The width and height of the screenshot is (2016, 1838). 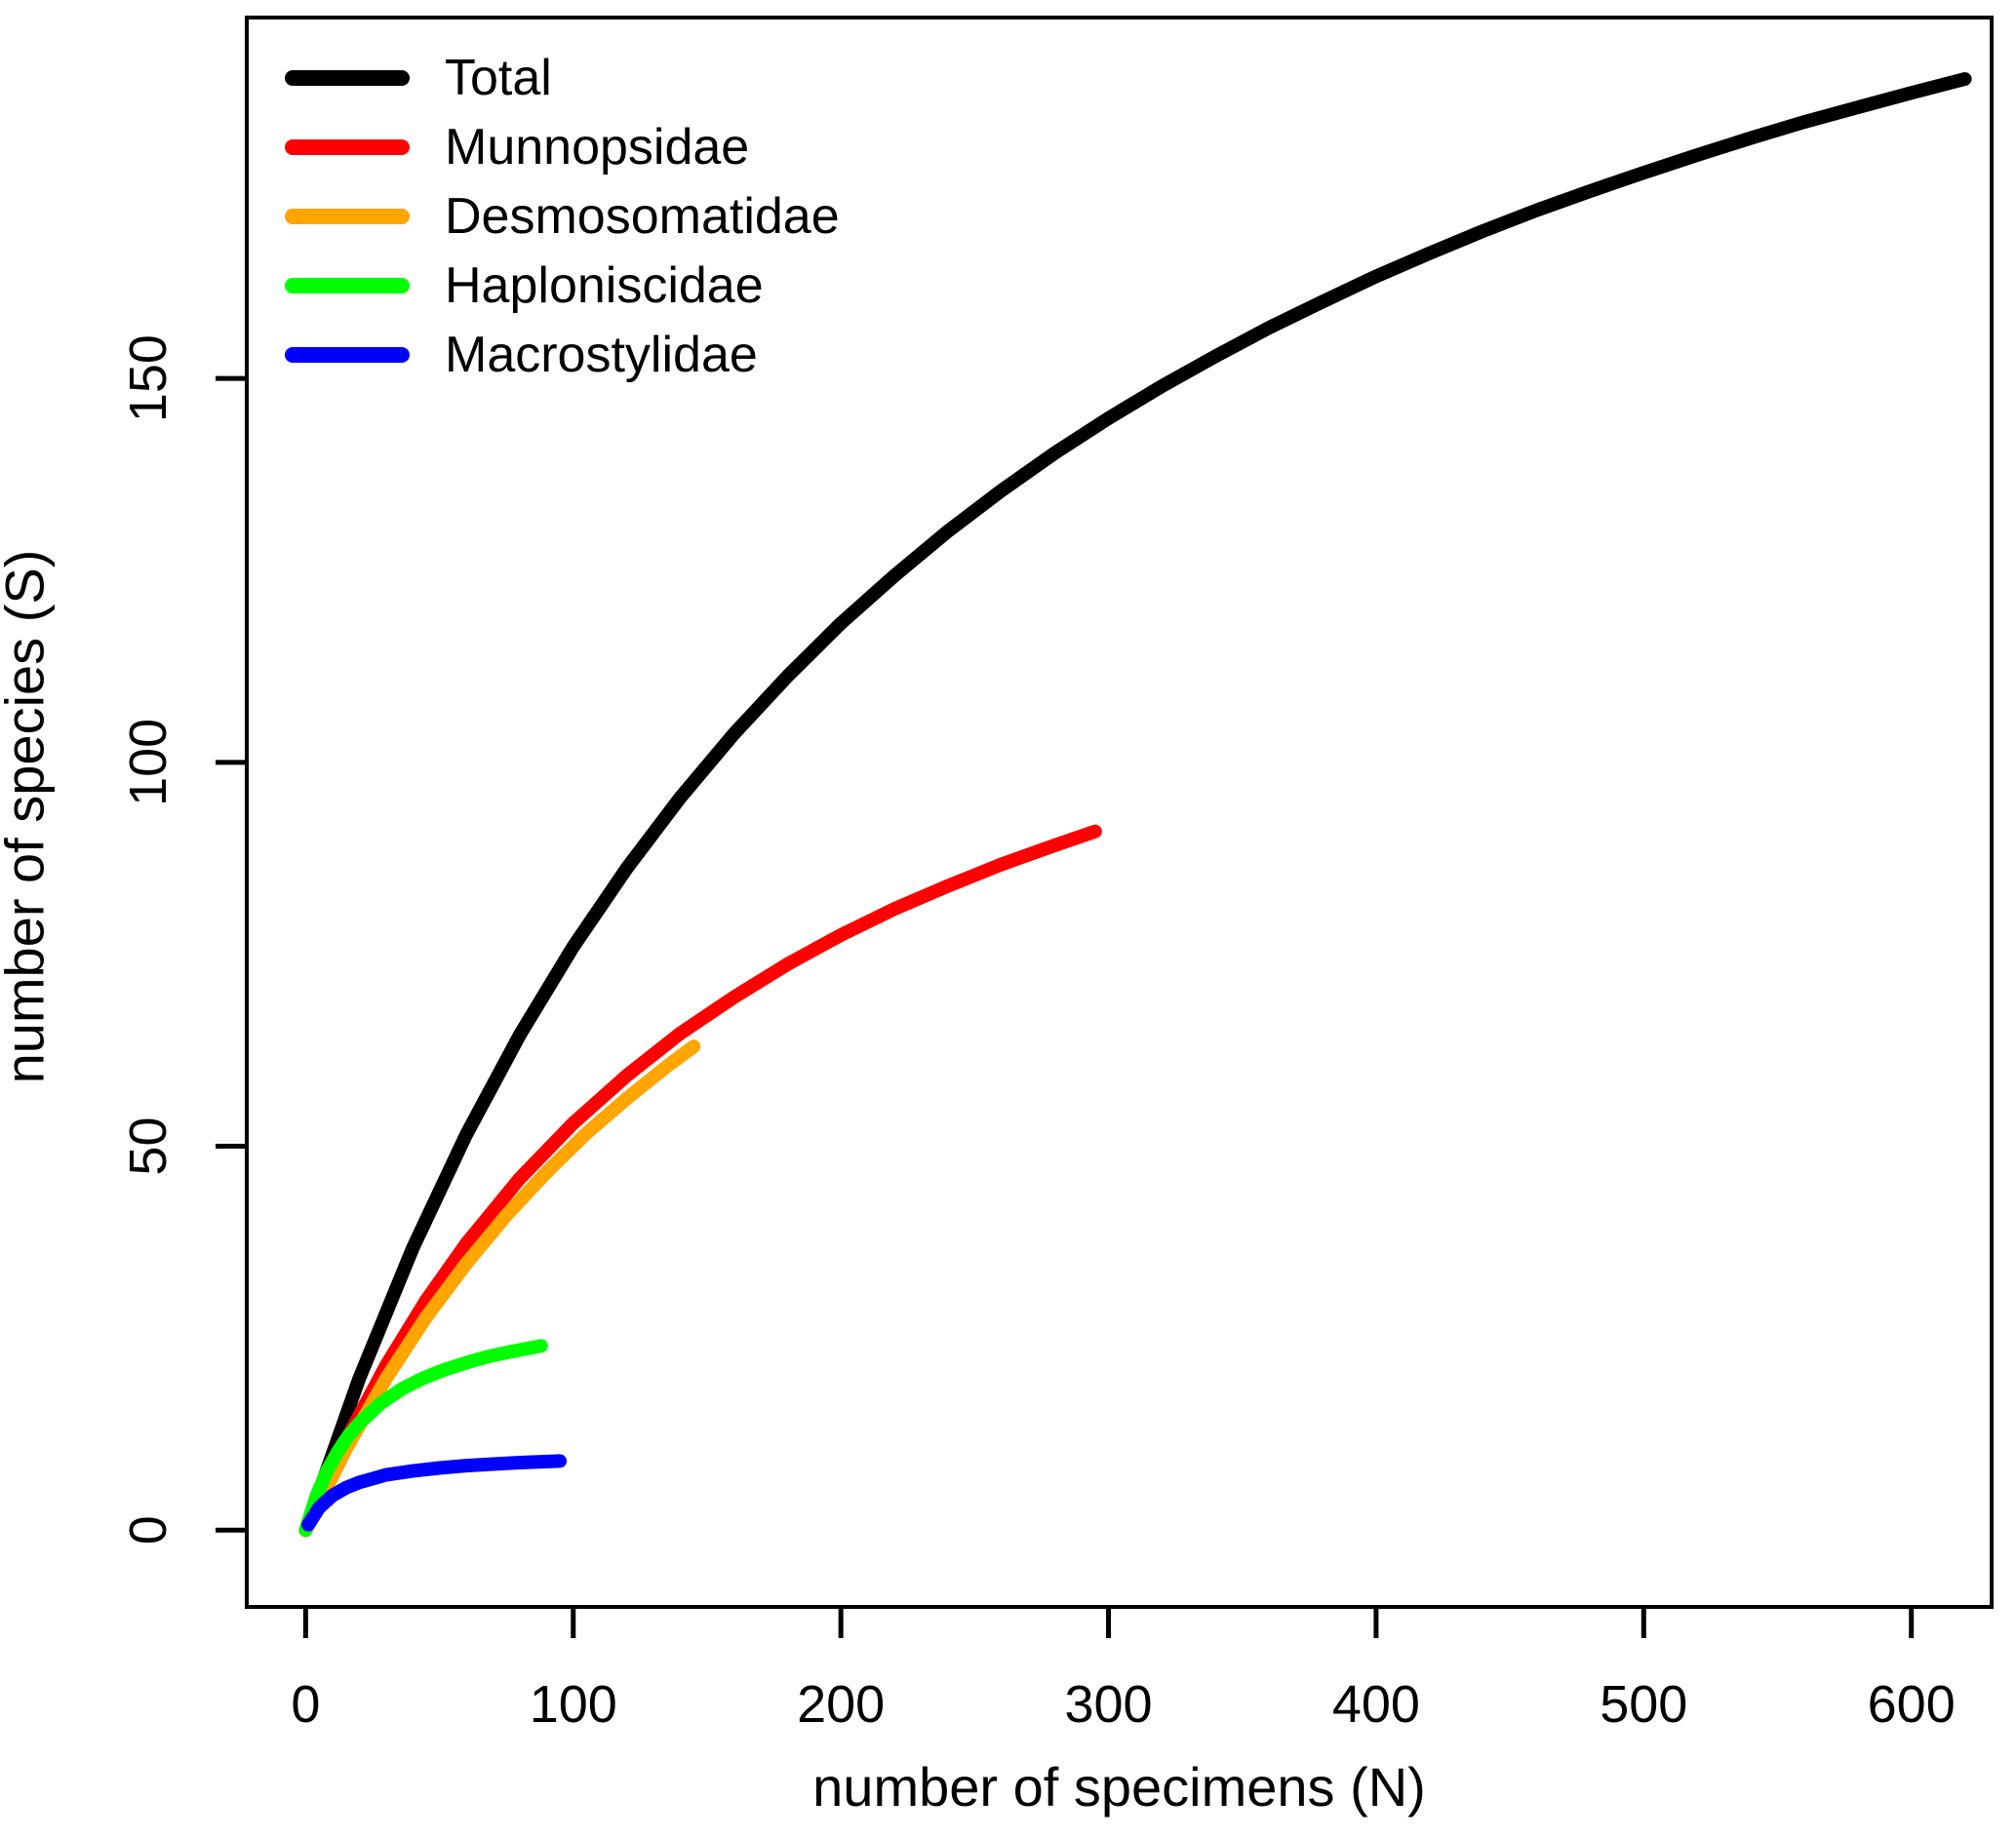 I want to click on y-tick-label: 0, so click(x=149, y=1530).